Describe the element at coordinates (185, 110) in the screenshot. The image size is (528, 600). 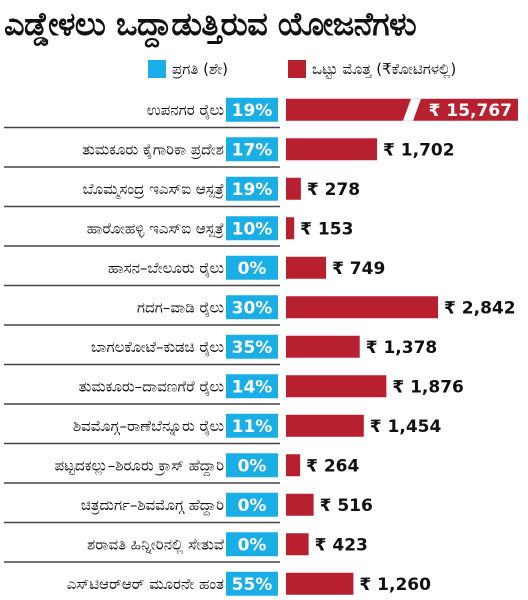
I see `row-label-0: ಉಪನಗರ ರೈಲು` at that location.